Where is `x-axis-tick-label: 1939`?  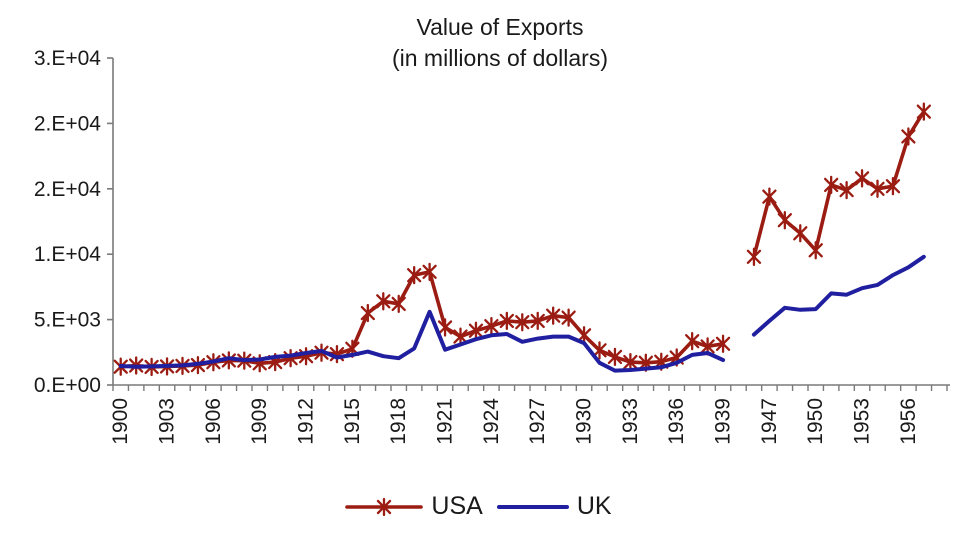
x-axis-tick-label: 1939 is located at coordinates (723, 421).